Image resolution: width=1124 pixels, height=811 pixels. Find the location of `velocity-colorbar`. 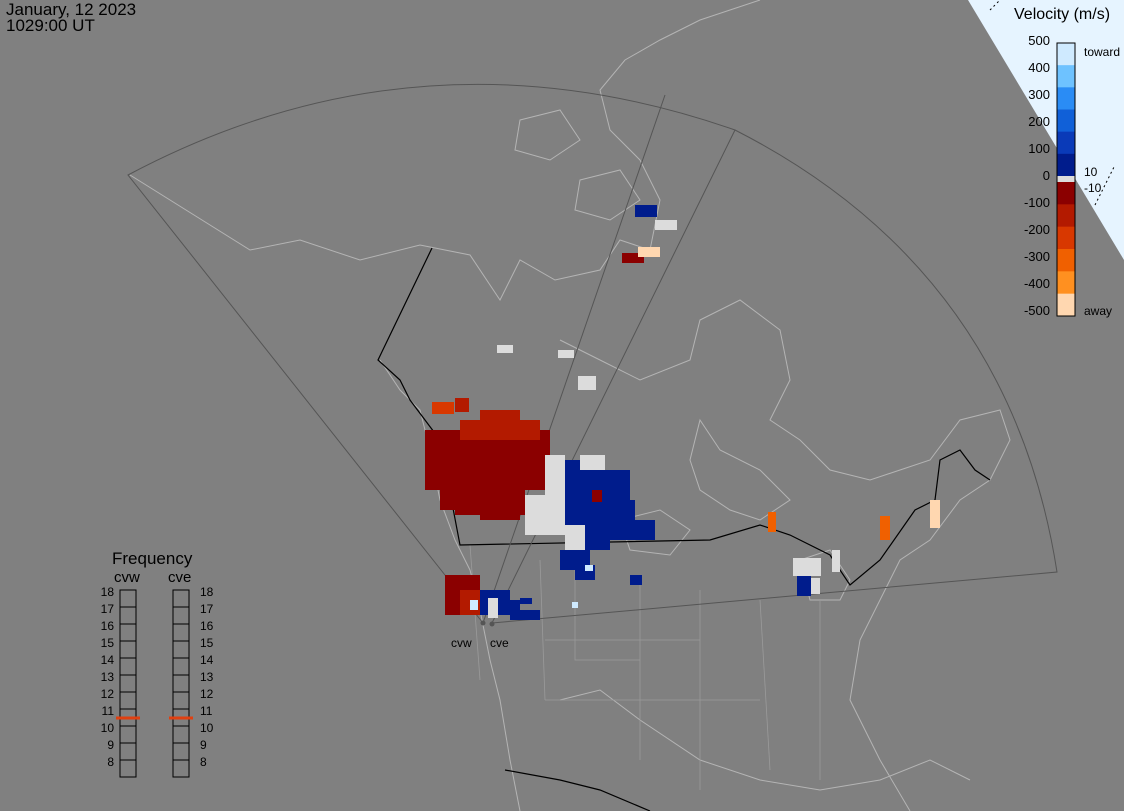

velocity-colorbar is located at coordinates (1066, 179).